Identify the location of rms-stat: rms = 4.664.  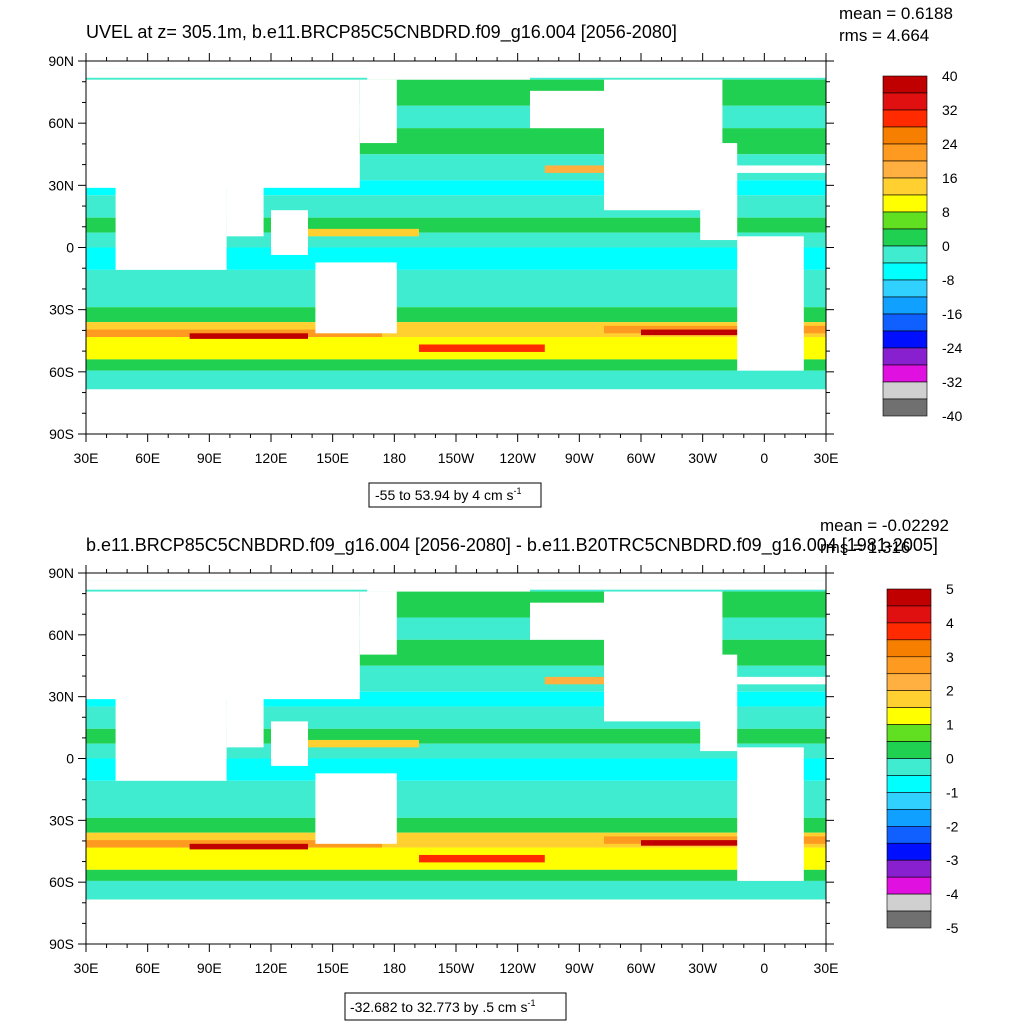
(884, 35).